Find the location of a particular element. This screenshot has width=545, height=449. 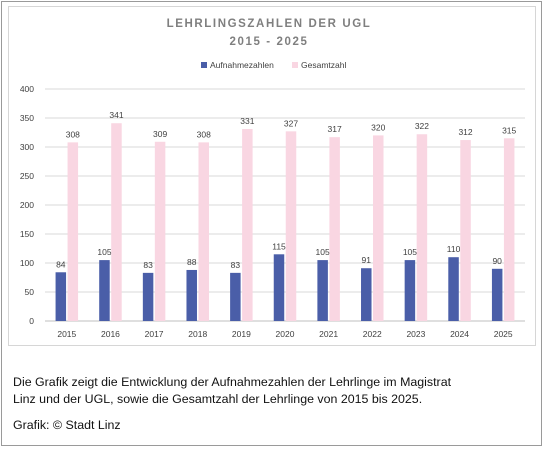

bar-aufnahmezahlen-2021 is located at coordinates (322, 290).